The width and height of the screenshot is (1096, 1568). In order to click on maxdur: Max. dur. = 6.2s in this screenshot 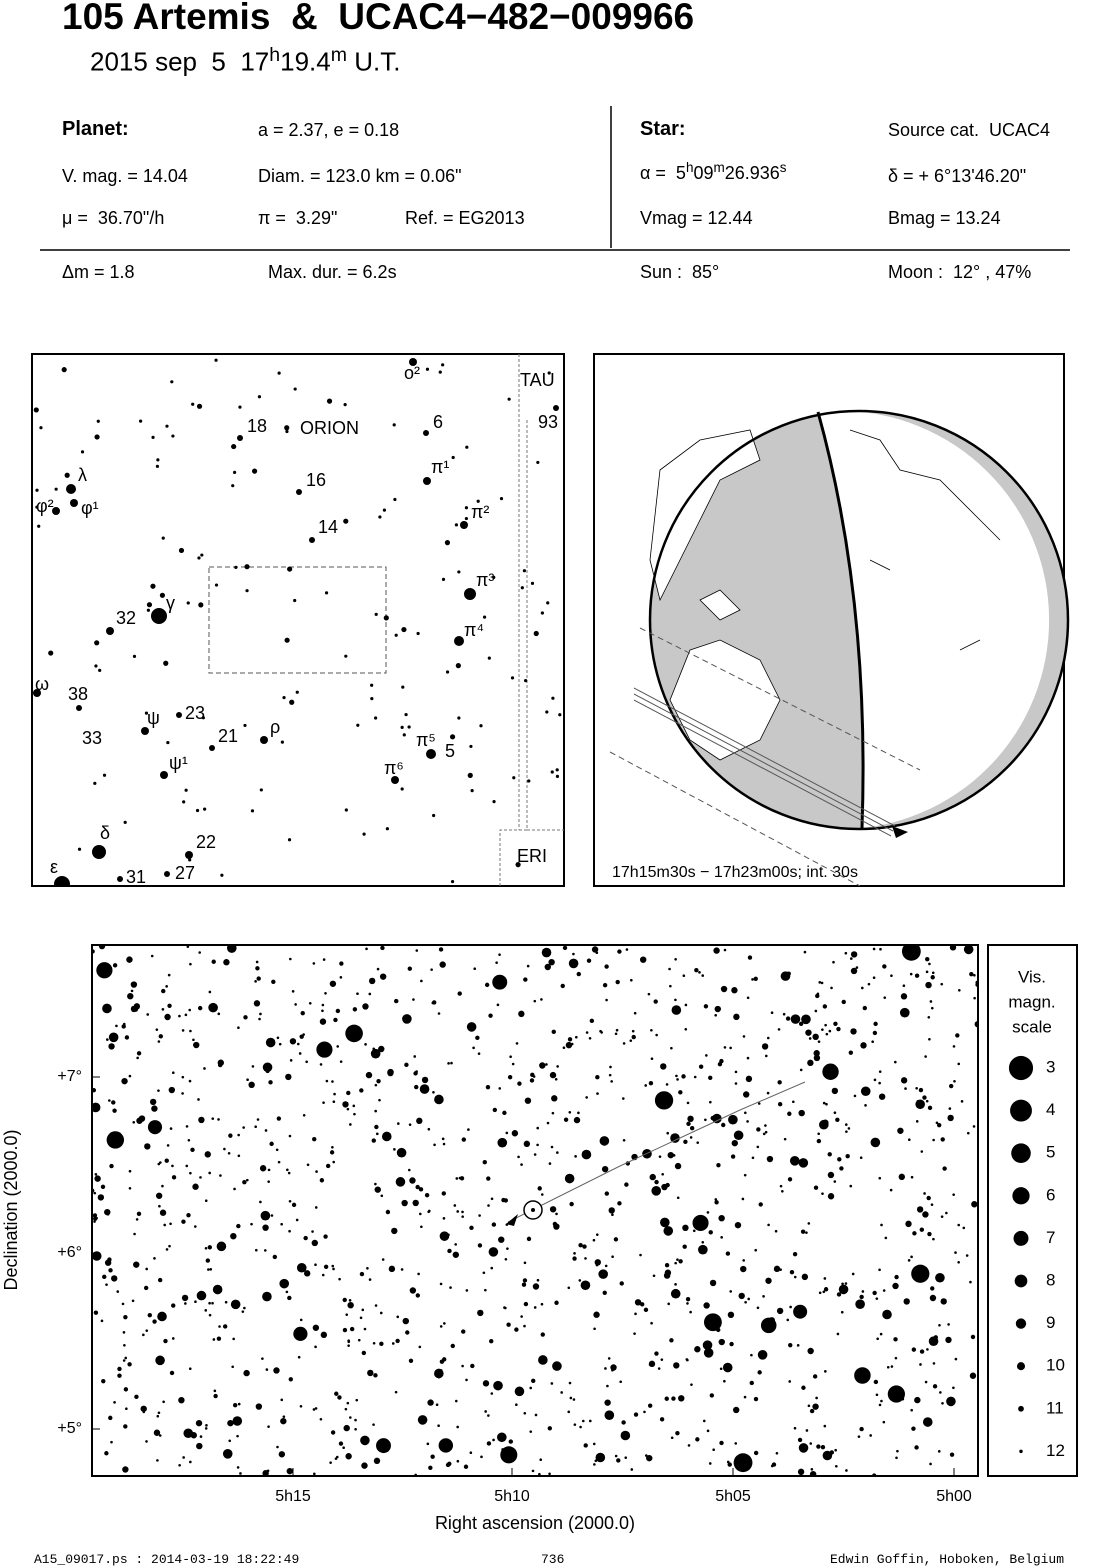, I will do `click(332, 272)`.